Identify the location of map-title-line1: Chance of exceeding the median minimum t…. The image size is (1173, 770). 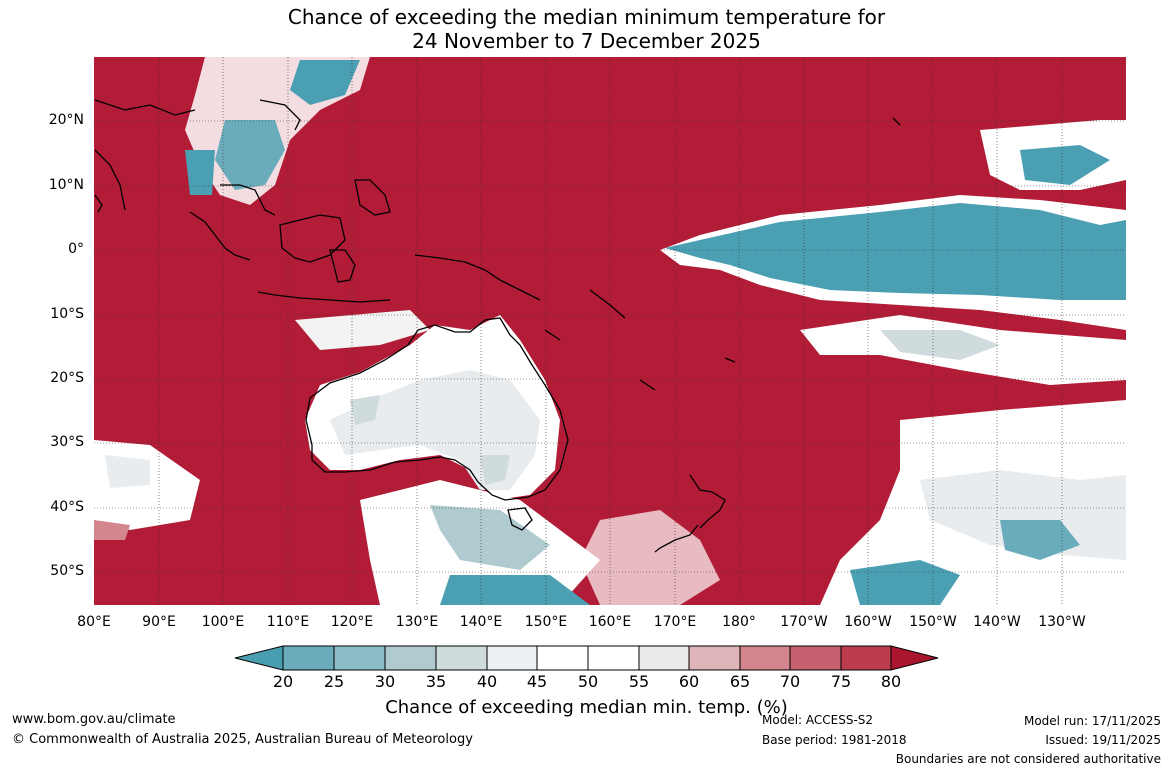
(586, 17).